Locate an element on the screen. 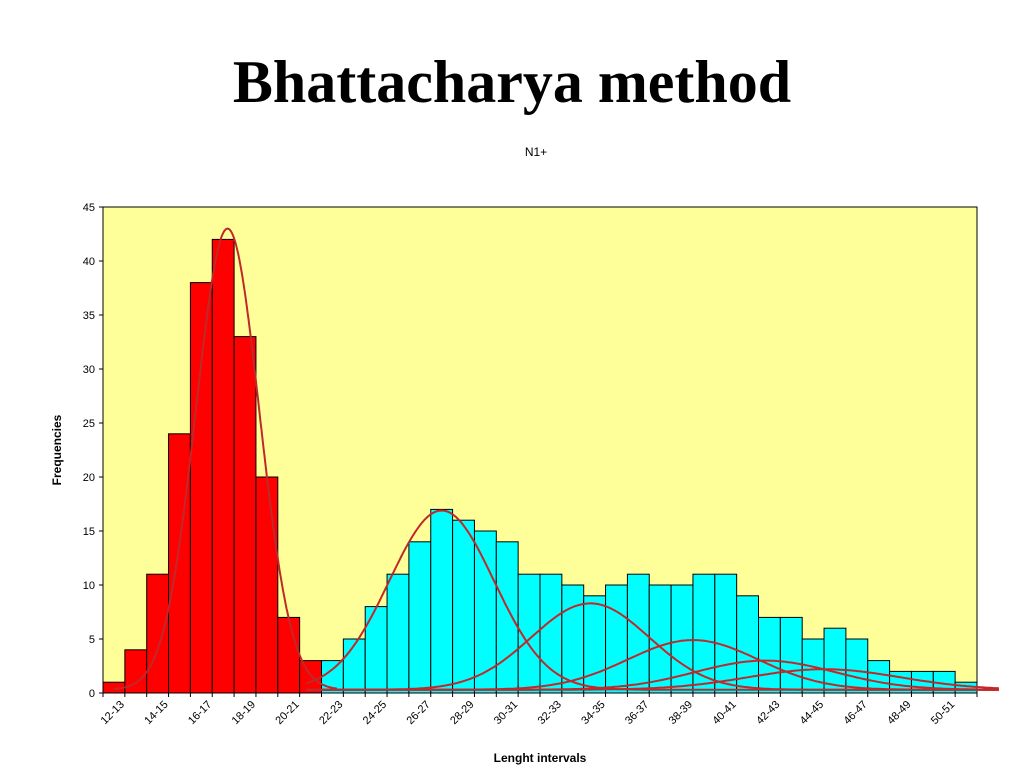 This screenshot has height=768, width=1024. y-tick-label: 20 is located at coordinates (89, 478).